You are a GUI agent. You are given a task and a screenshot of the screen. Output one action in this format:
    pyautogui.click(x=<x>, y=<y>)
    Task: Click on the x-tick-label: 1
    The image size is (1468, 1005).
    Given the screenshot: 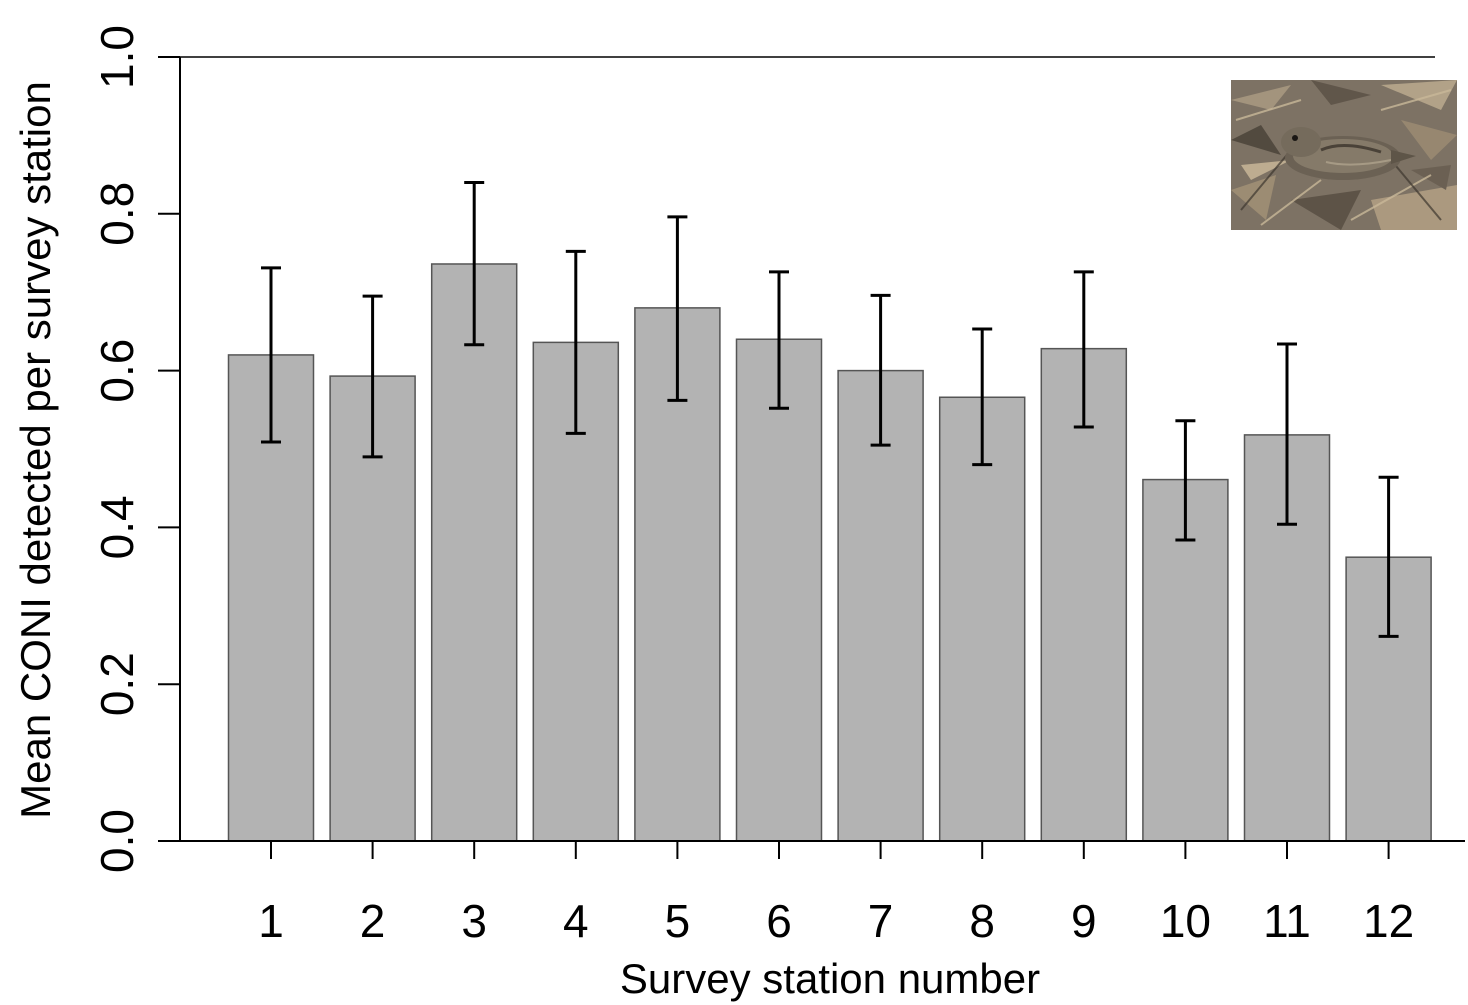 What is the action you would take?
    pyautogui.click(x=271, y=921)
    